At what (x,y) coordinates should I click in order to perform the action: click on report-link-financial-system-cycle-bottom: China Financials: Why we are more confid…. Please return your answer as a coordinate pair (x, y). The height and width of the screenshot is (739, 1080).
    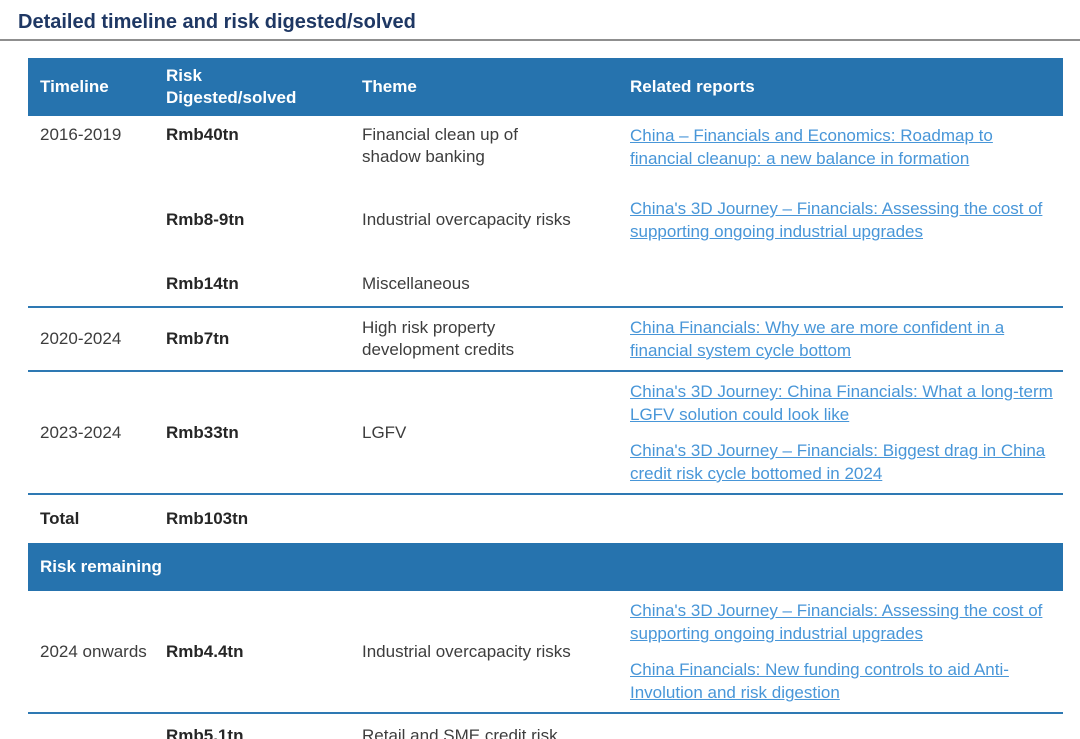
    Looking at the image, I should click on (817, 339).